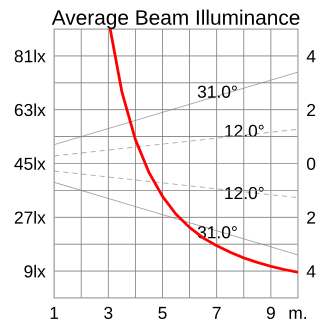  What do you see at coordinates (30, 163) in the screenshot?
I see `y-tick-label: 45lx` at bounding box center [30, 163].